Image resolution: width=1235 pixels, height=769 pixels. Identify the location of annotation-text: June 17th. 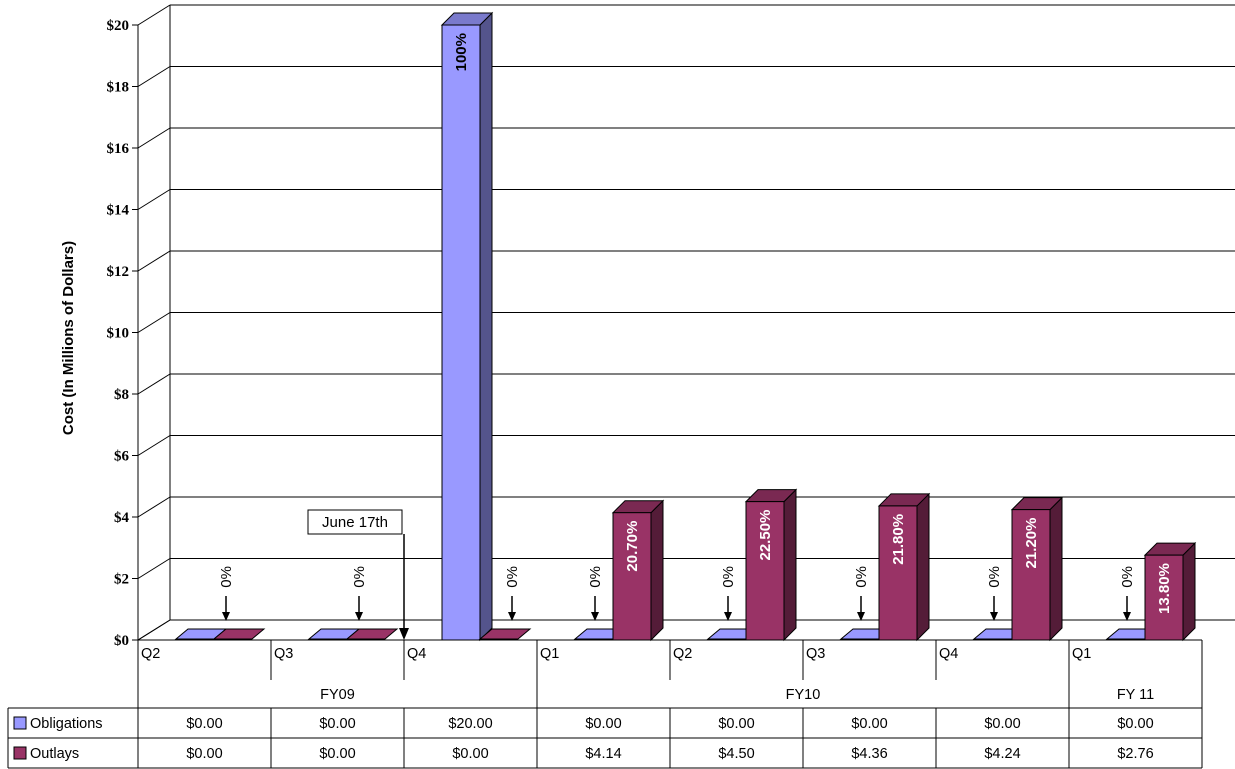
(355, 522).